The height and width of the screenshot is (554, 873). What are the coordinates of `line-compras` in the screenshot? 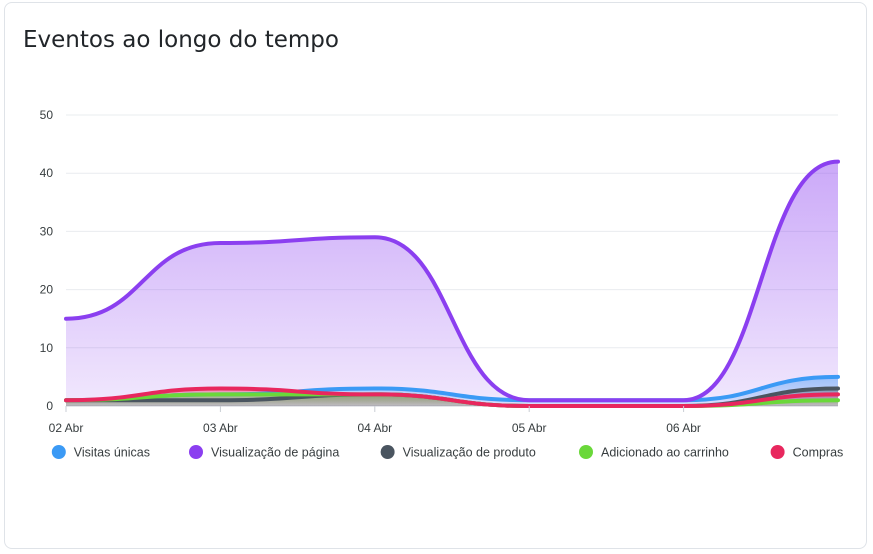 It's located at (452, 397).